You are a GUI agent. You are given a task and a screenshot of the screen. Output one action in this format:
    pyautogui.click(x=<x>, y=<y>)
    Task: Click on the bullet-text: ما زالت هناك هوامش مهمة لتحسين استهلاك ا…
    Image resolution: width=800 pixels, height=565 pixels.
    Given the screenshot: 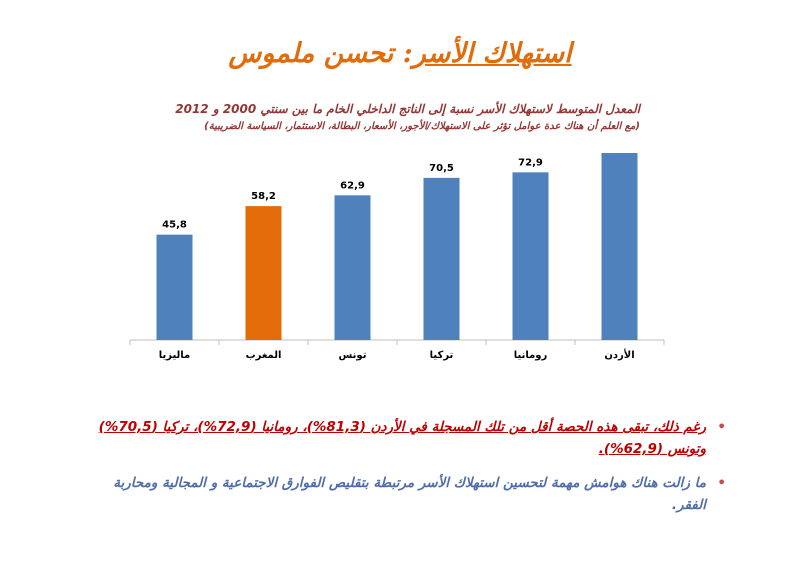 What is the action you would take?
    pyautogui.click(x=409, y=494)
    